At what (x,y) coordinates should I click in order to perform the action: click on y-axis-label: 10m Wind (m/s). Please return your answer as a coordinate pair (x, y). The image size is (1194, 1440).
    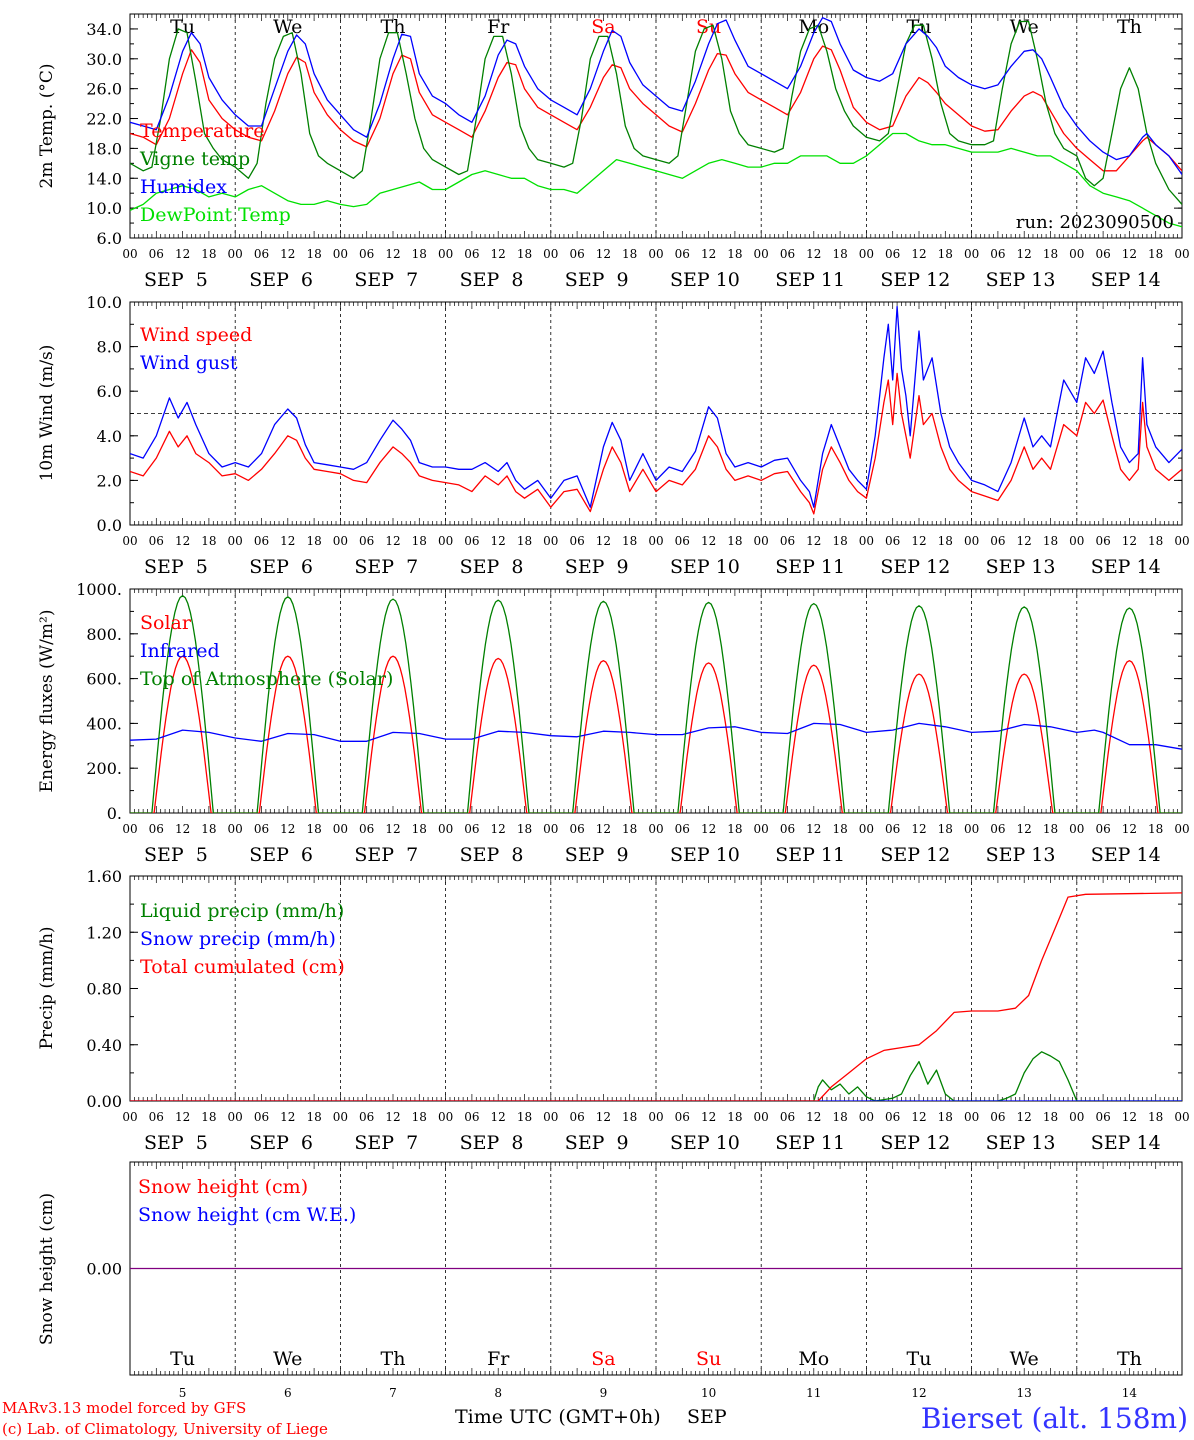
    Looking at the image, I should click on (47, 413).